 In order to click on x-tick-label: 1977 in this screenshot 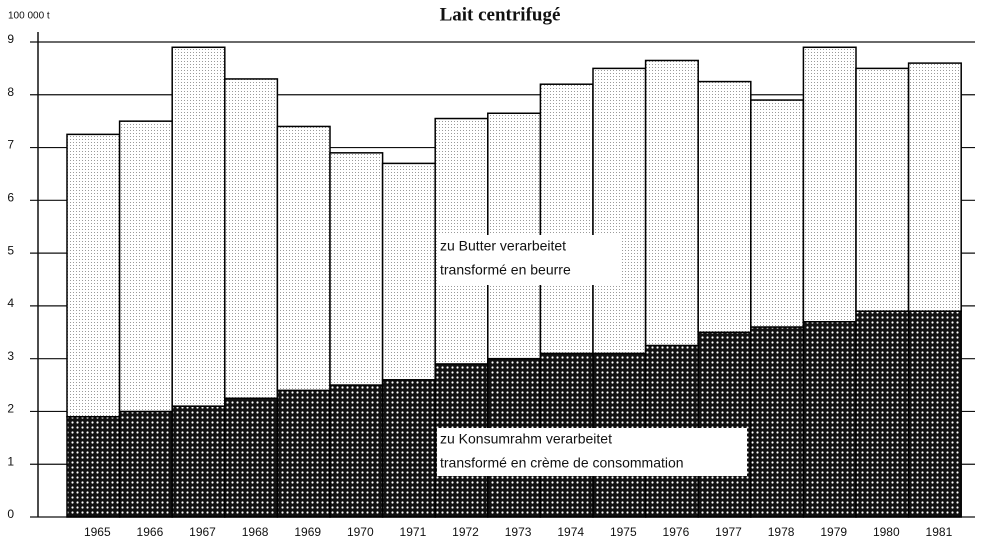, I will do `click(728, 532)`.